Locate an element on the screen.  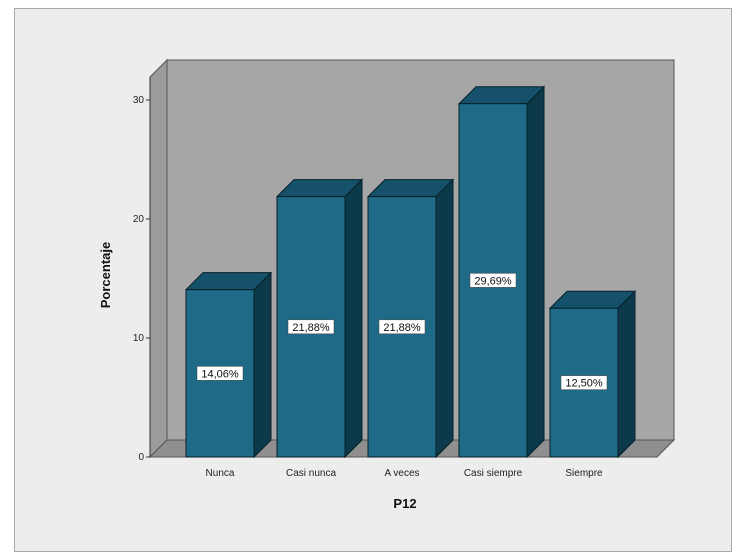
y-axis-title: Porcentaje is located at coordinates (105, 275).